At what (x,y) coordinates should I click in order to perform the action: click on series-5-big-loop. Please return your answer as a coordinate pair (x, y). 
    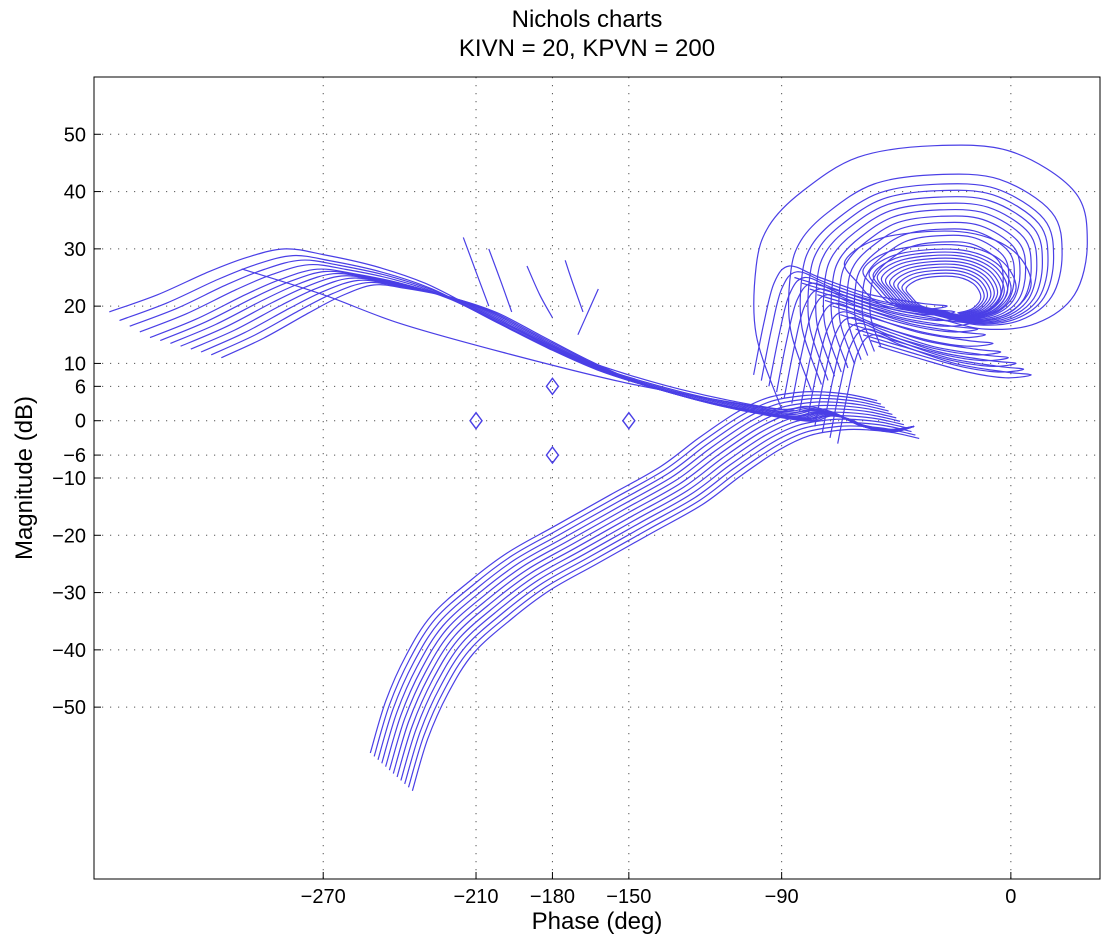
    Looking at the image, I should click on (929, 286).